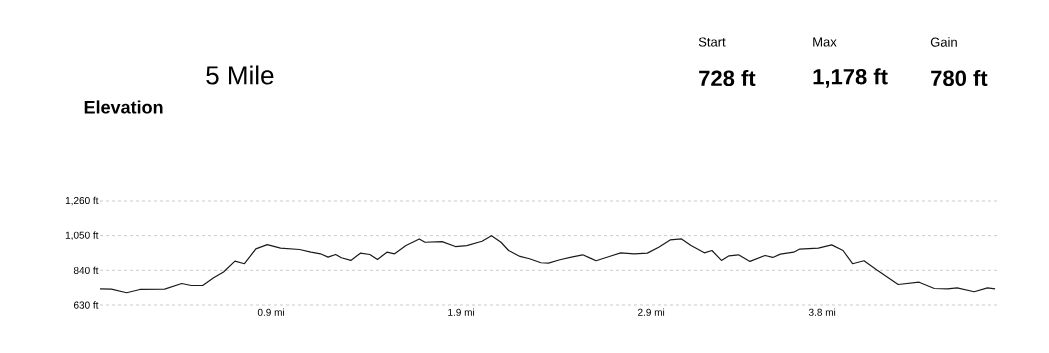  I want to click on x-tick-label: 3.8 mi, so click(822, 312).